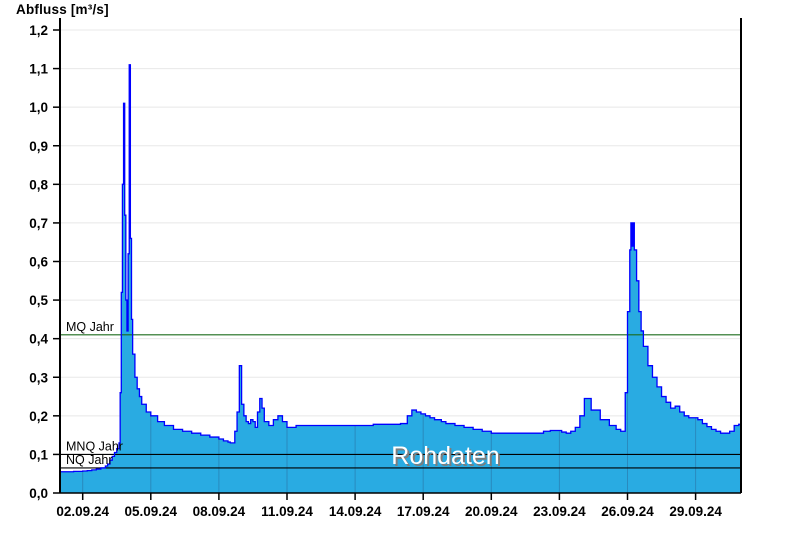  Describe the element at coordinates (38, 339) in the screenshot. I see `y-tick-label: 0,4` at that location.